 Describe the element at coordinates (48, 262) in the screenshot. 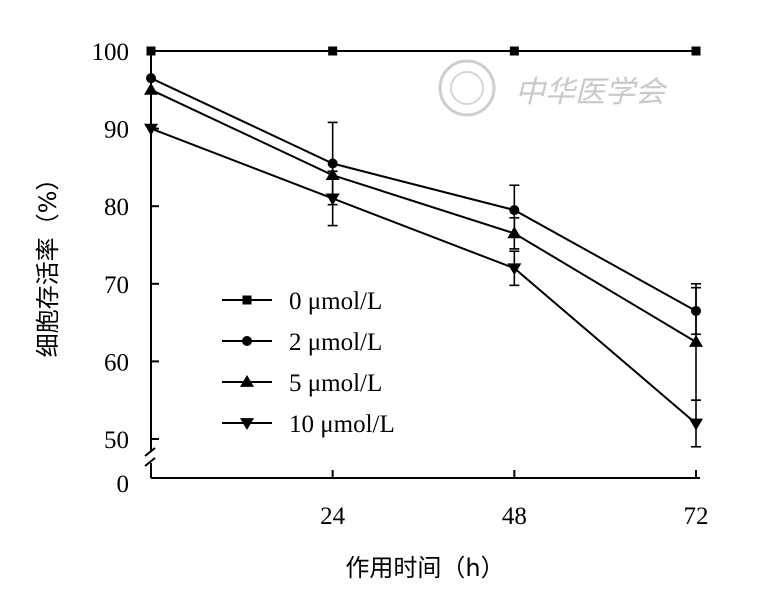

I see `y-axis-title: 细胞存活率（%）` at that location.